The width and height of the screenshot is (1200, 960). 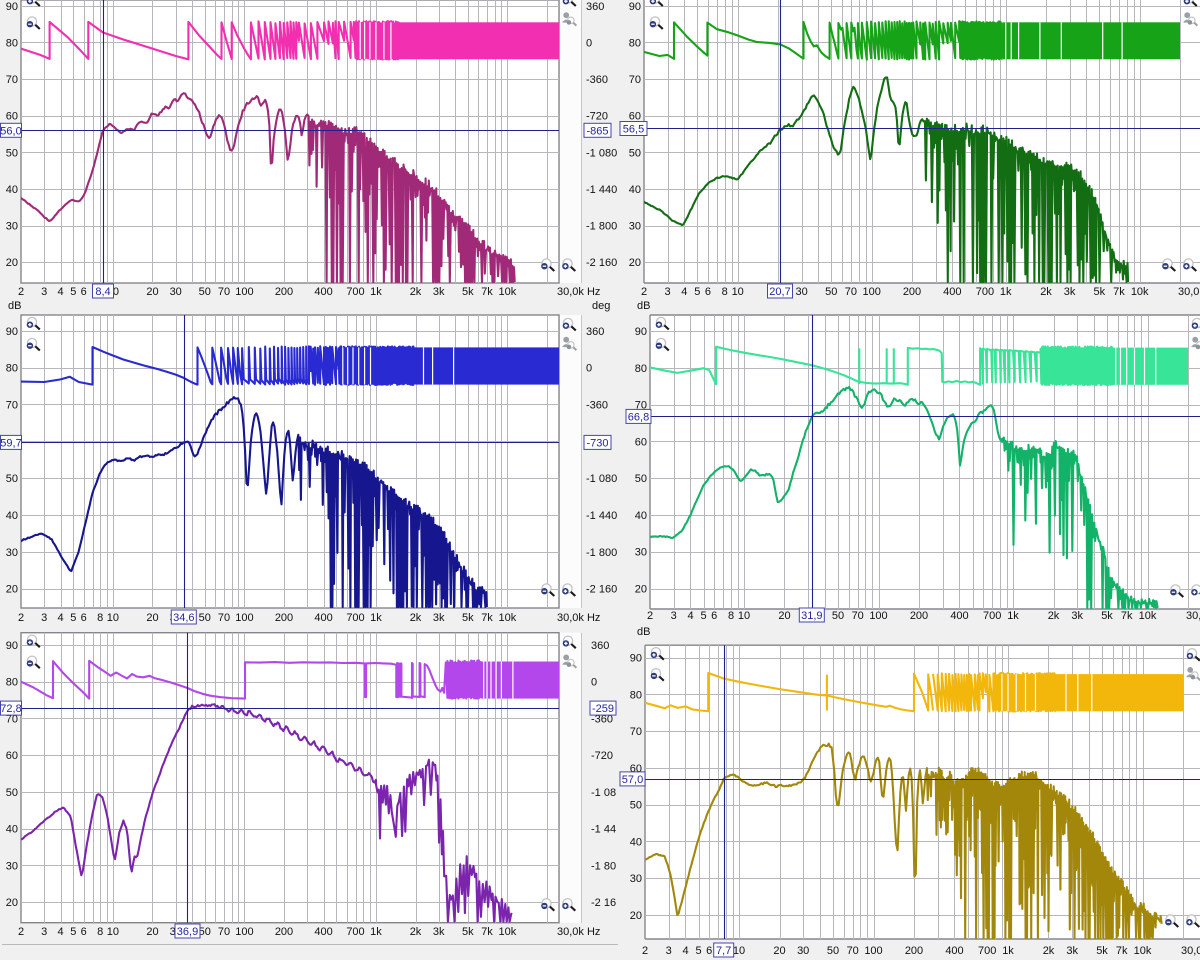 What do you see at coordinates (601, 227) in the screenshot?
I see `svg-text: -1 800` at bounding box center [601, 227].